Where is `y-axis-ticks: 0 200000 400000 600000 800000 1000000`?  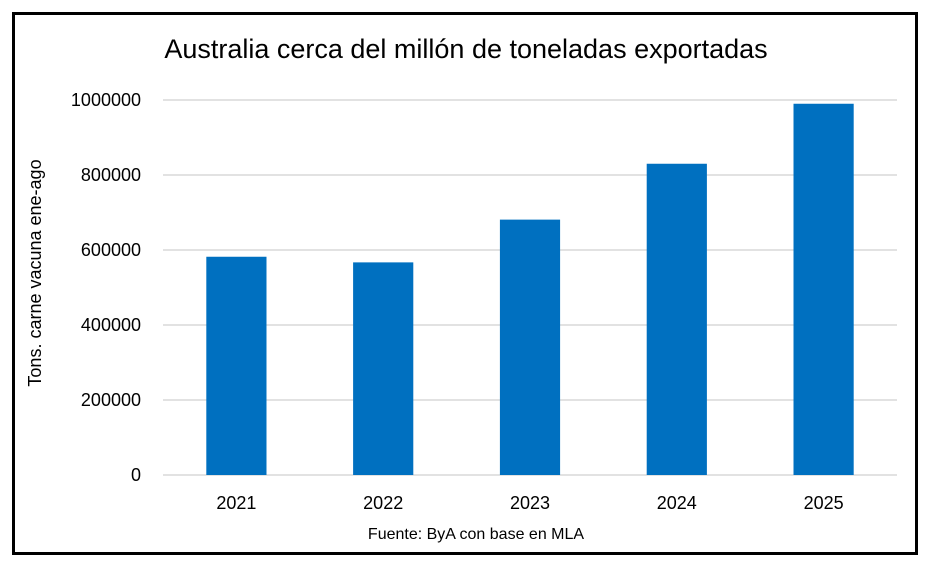
y-axis-ticks: 0 200000 400000 600000 800000 1000000 is located at coordinates (106, 287).